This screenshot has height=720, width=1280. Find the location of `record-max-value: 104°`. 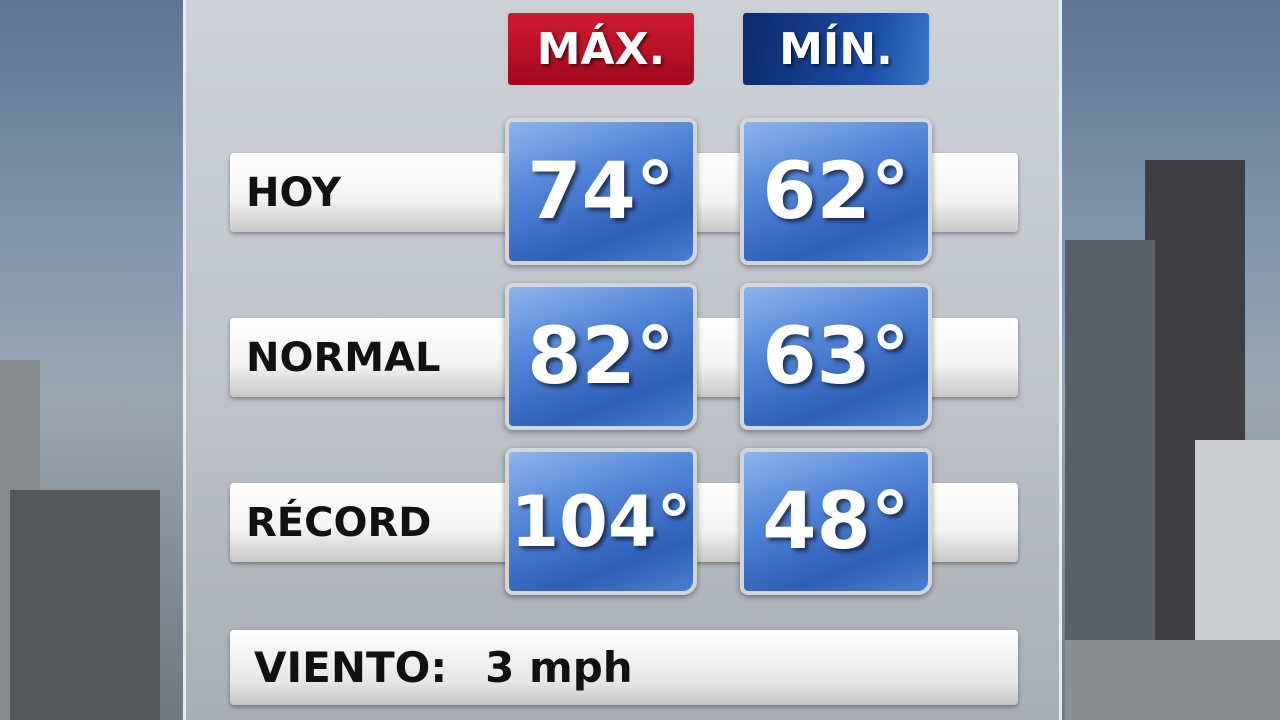

record-max-value: 104° is located at coordinates (601, 521).